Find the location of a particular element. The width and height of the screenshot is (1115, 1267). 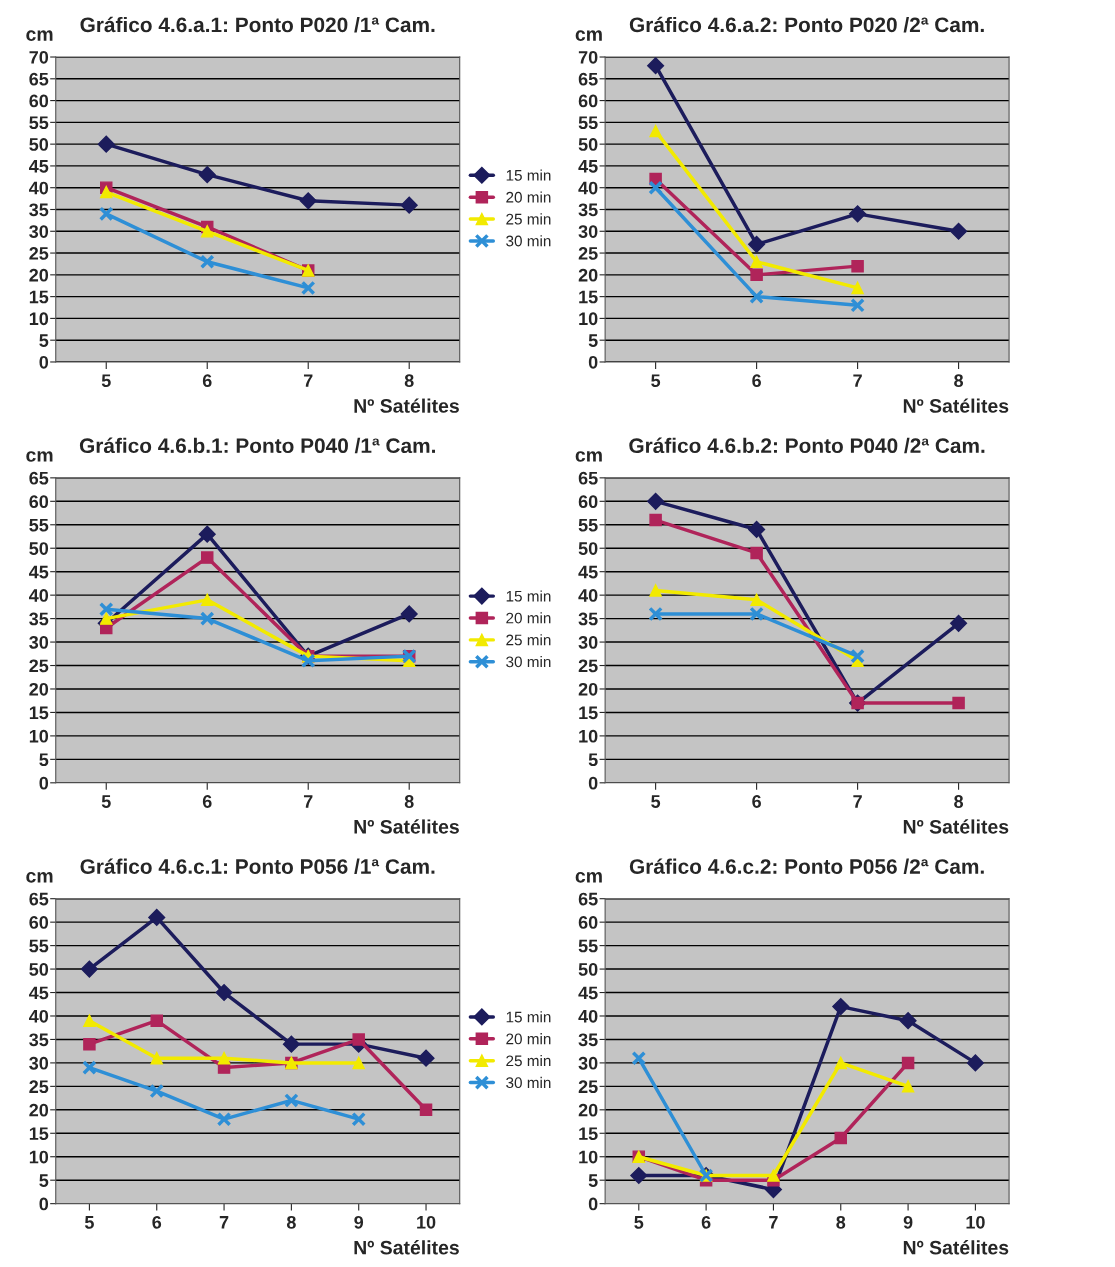

chart-title: Gráfico 4.6.a.1: Ponto P020 /1ª Cam. is located at coordinates (257, 24).